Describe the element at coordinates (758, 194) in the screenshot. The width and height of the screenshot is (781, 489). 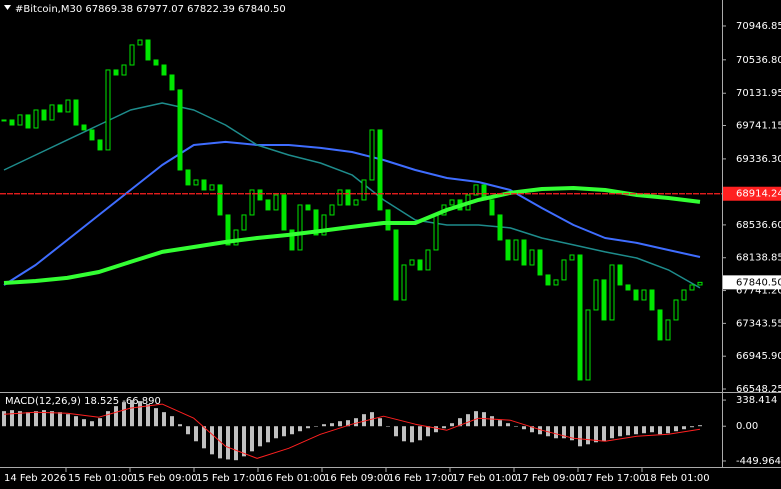
I see `price-level-label: 68914.24` at that location.